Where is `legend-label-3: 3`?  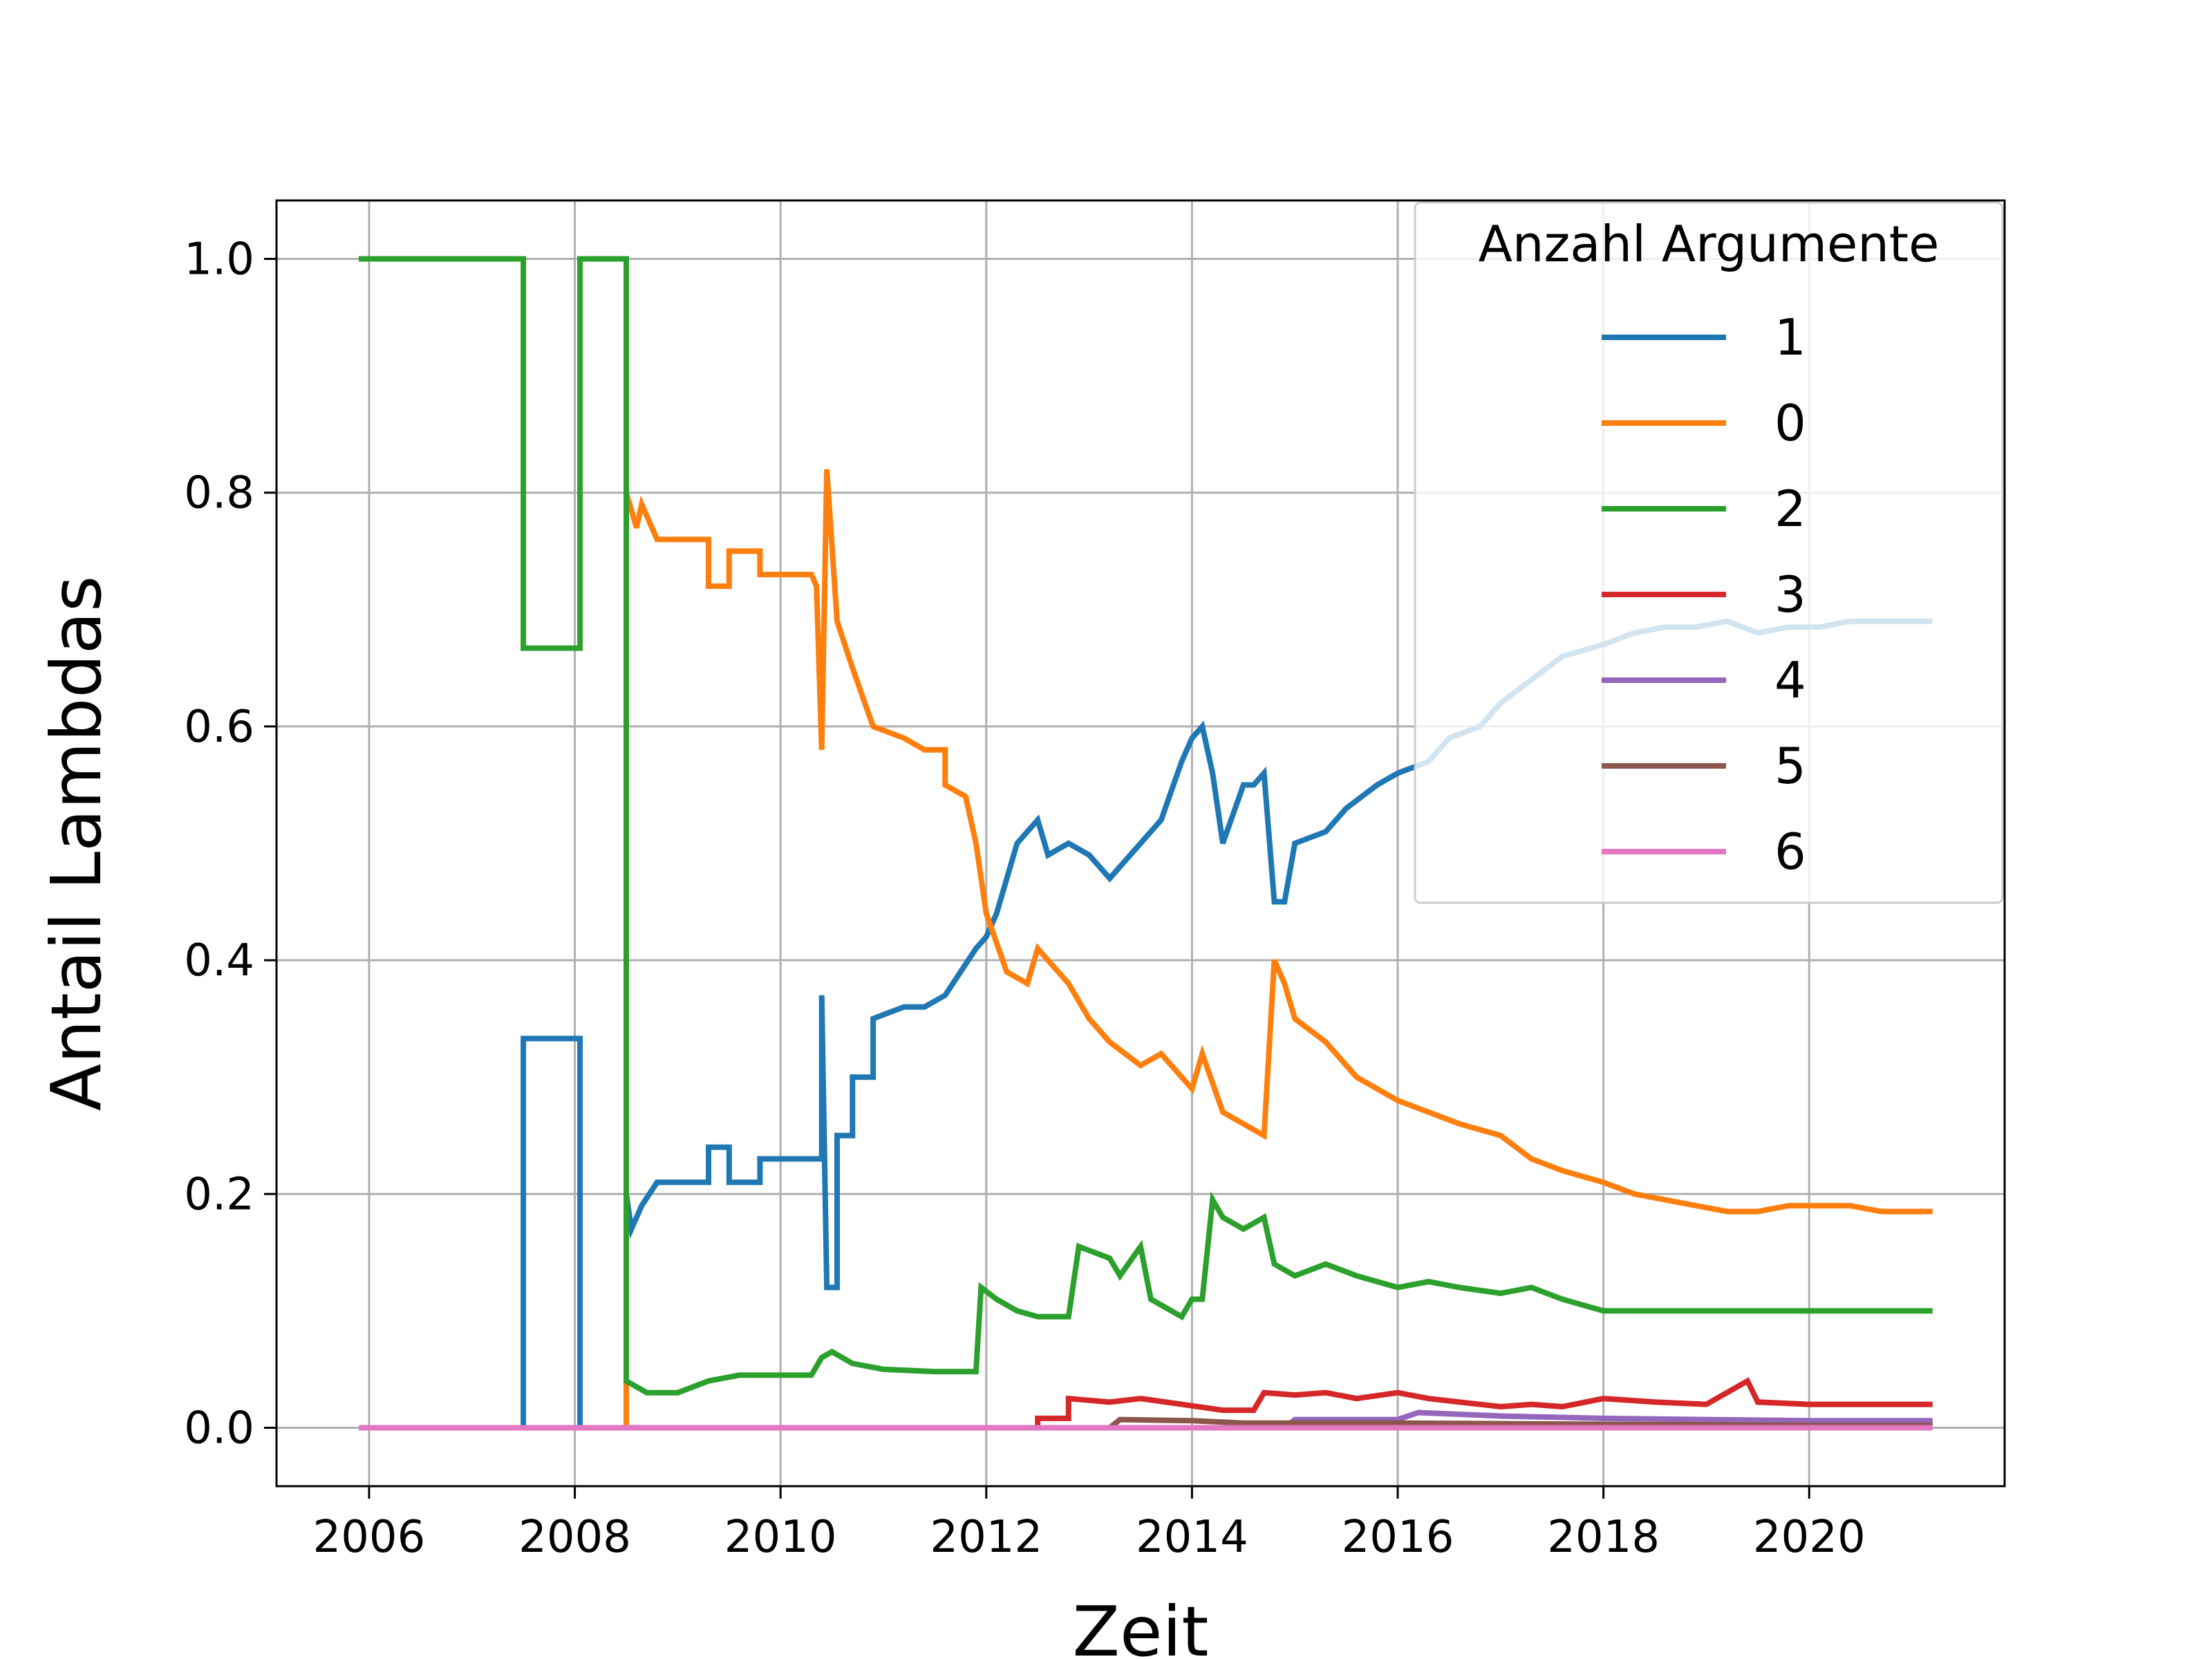 legend-label-3: 3 is located at coordinates (1790, 595).